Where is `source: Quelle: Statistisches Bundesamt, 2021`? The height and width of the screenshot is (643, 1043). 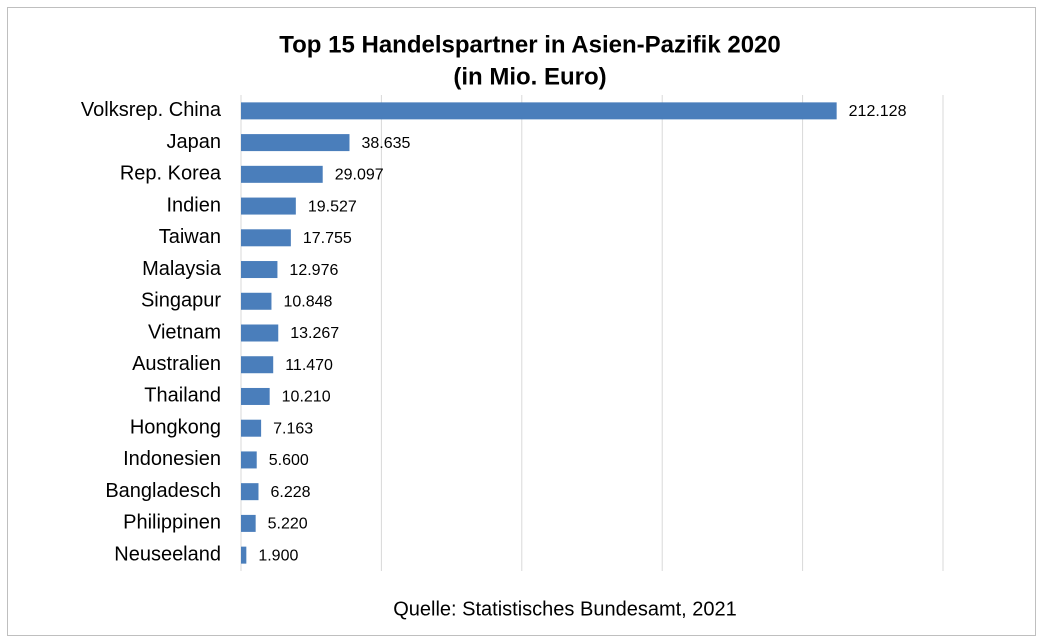 source: Quelle: Statistisches Bundesamt, 2021 is located at coordinates (565, 609).